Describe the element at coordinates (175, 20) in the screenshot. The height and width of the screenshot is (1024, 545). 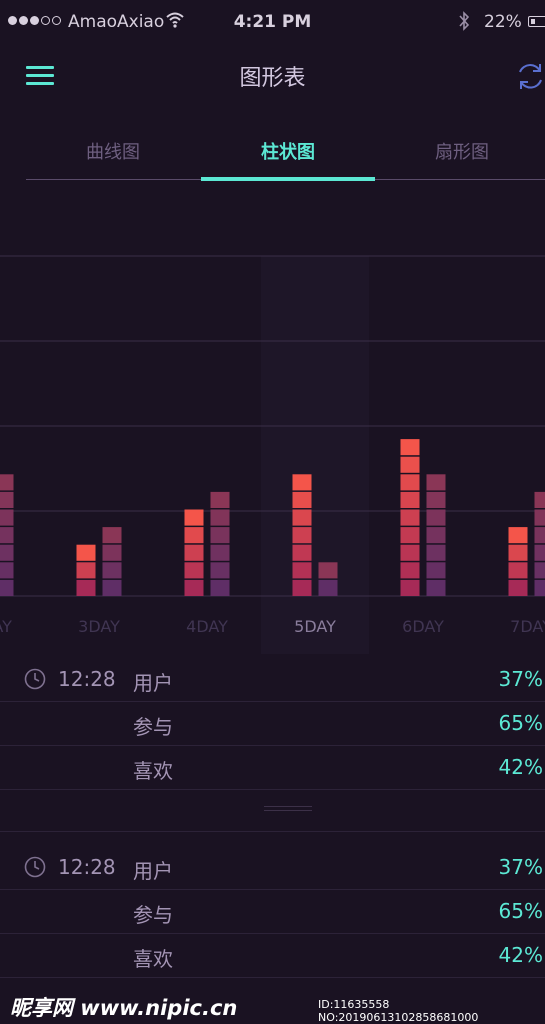
I see `wifi-icon` at that location.